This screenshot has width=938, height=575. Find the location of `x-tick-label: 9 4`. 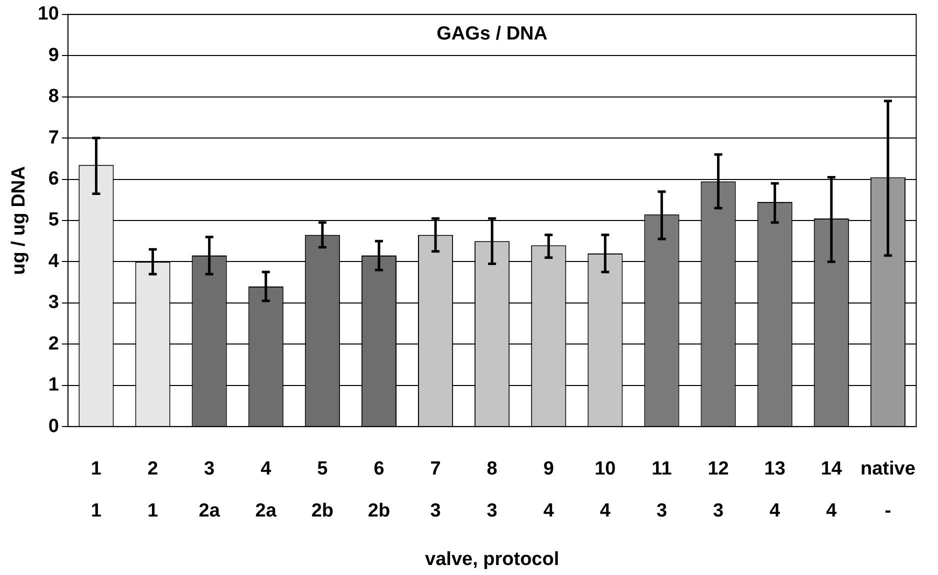

x-tick-label: 9 4 is located at coordinates (548, 490).